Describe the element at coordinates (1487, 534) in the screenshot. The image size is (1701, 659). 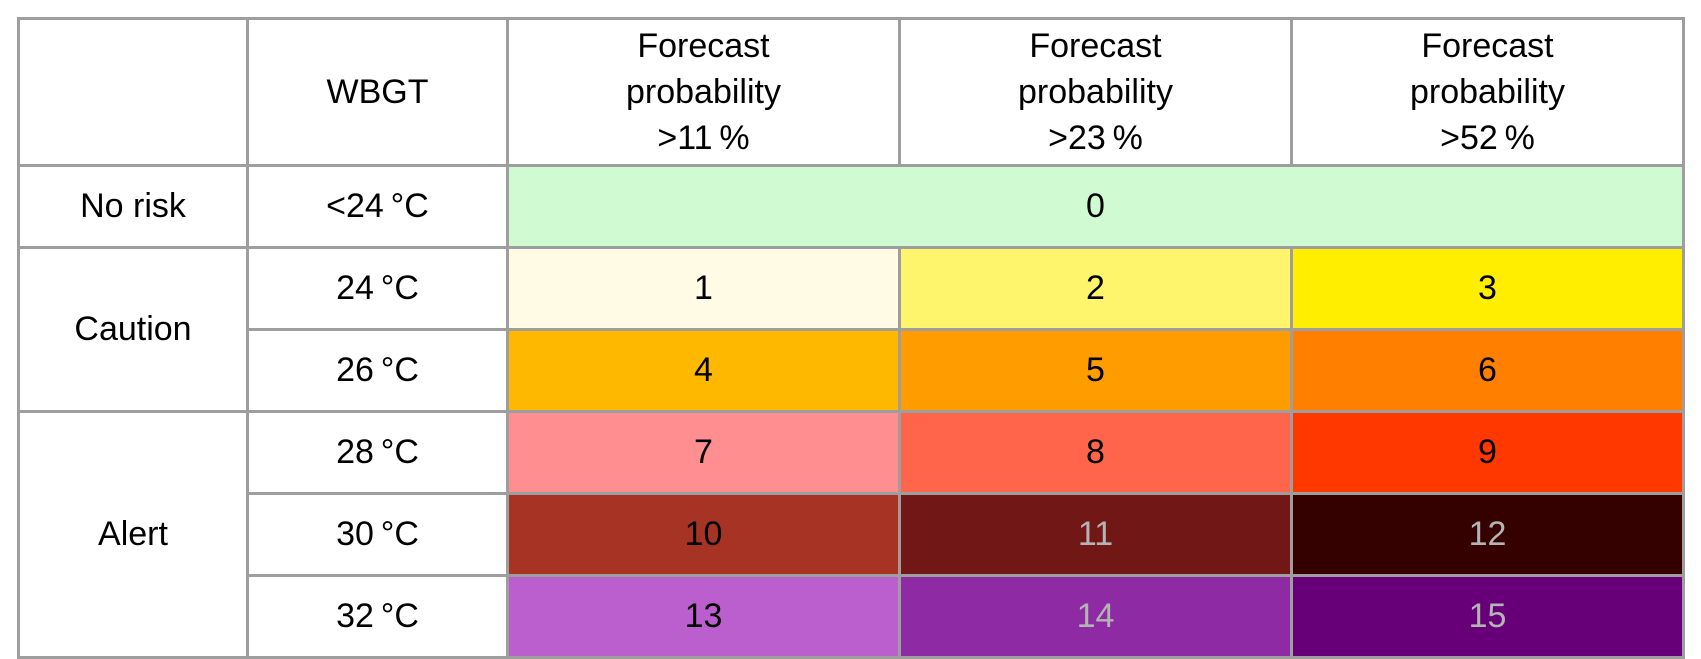
I see `level-cell-12: 12` at that location.